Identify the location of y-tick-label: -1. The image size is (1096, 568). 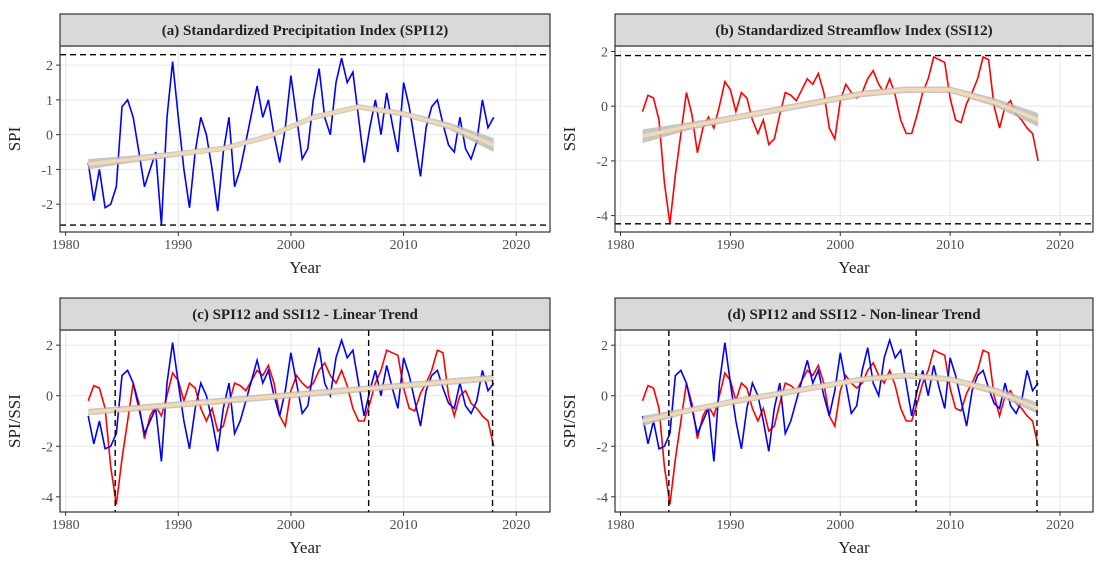
(47, 170).